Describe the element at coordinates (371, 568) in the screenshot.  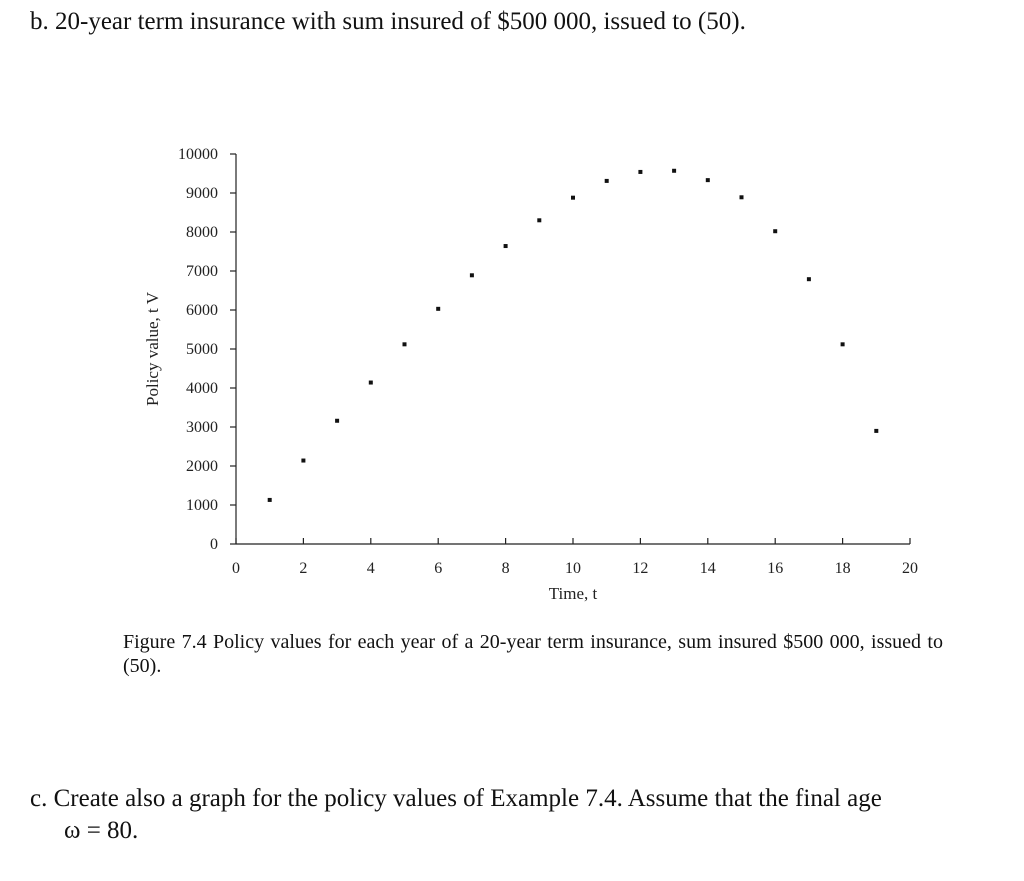
I see `x-tick-label: 4` at that location.